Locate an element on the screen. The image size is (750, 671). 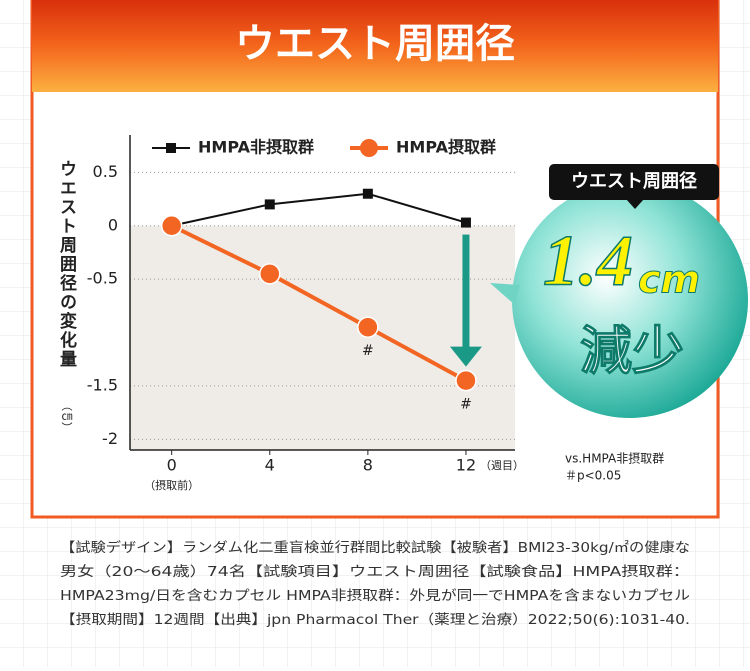
y-tick-label: -0.5 is located at coordinates (102, 278).